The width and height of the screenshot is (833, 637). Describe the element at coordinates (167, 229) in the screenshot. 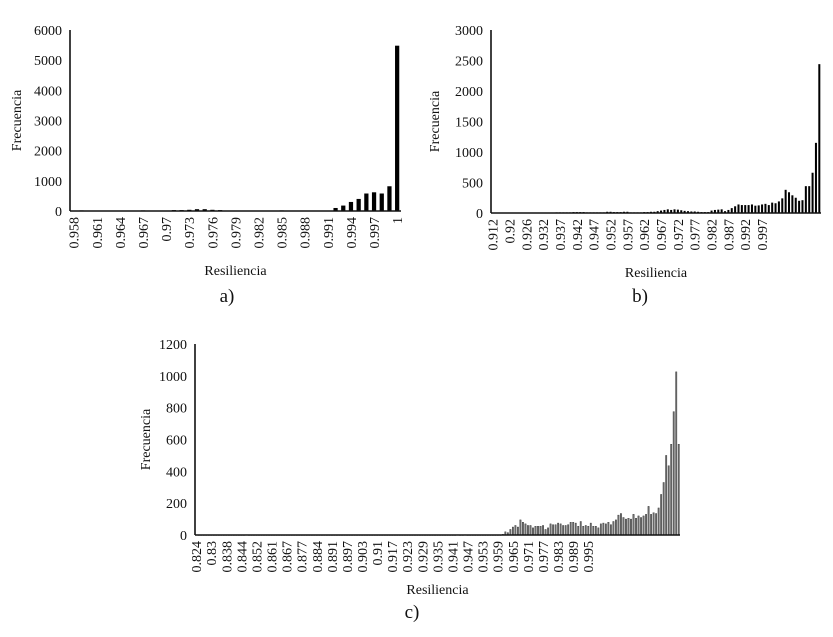

I see `x-tick-label: 0.97` at that location.